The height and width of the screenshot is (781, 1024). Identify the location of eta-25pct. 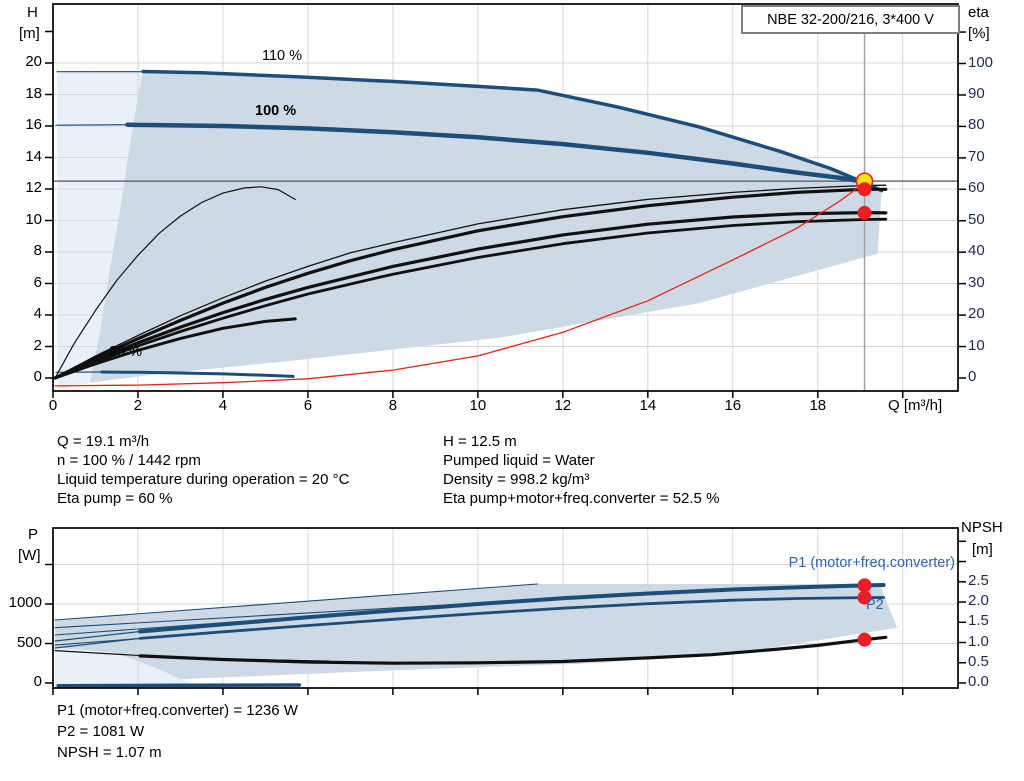
(175, 282).